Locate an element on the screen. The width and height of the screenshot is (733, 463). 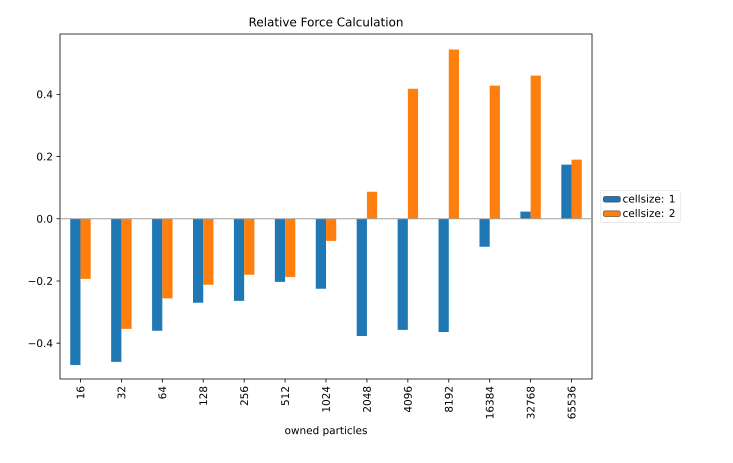
x-tick-label: 32768 is located at coordinates (530, 402).